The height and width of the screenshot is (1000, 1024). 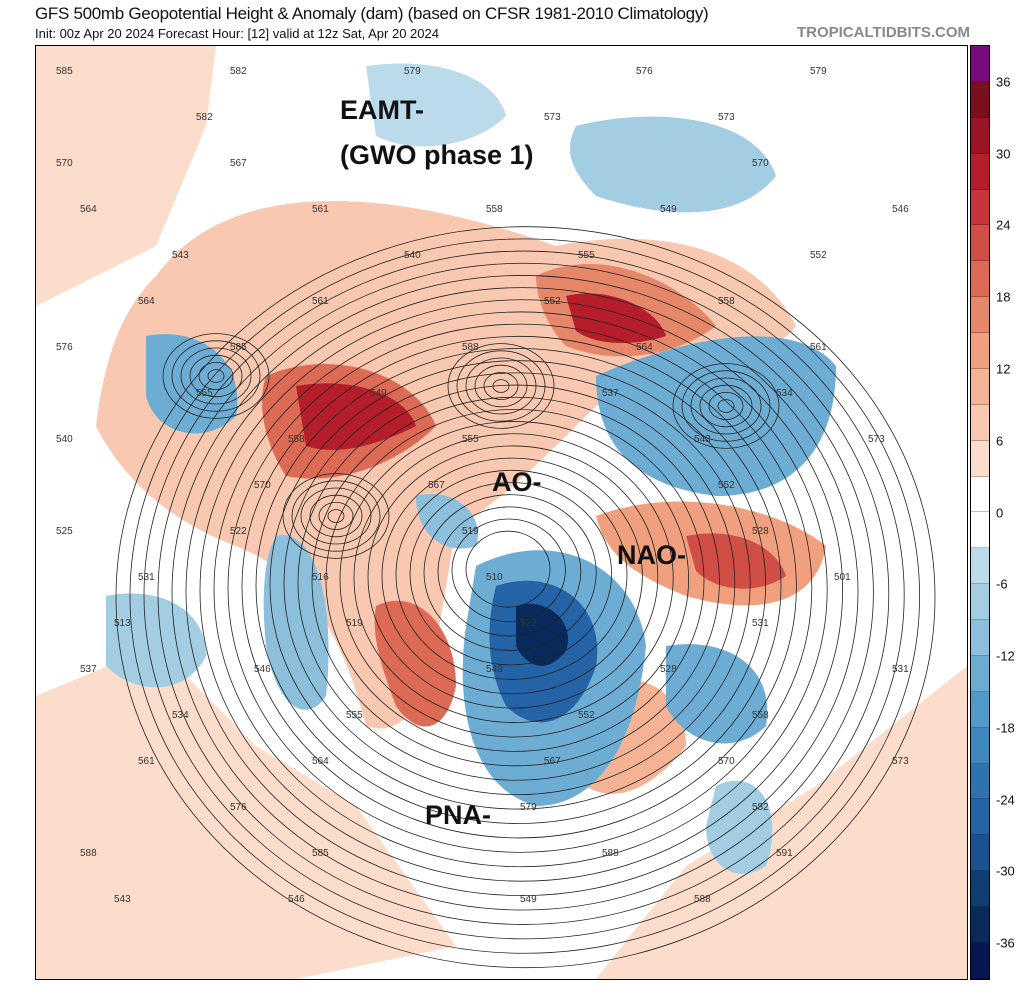 I want to click on colorbar, so click(x=980, y=512).